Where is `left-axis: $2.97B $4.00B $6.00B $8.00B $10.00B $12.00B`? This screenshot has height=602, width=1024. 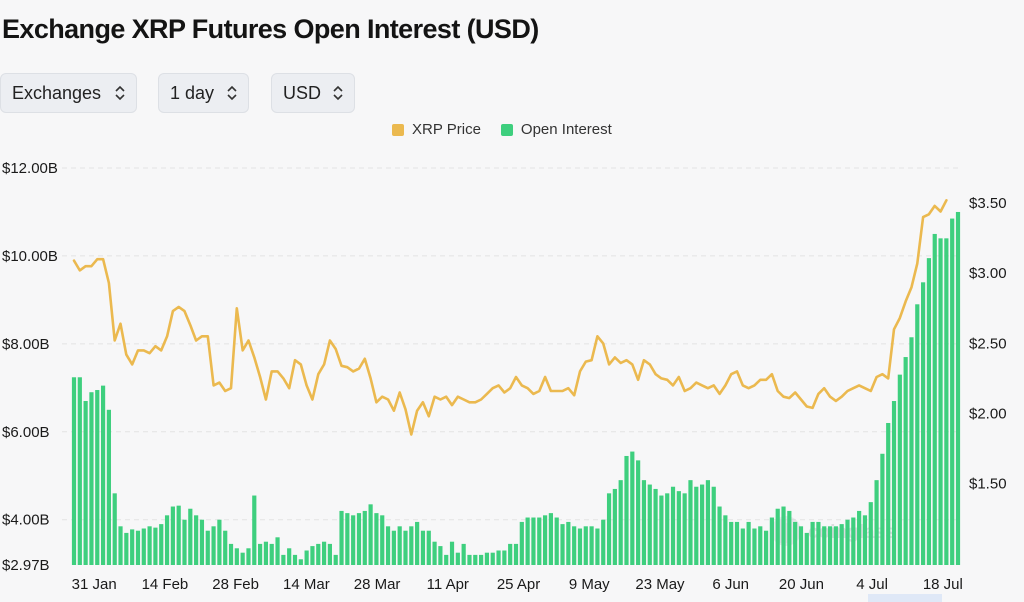
left-axis: $2.97B $4.00B $6.00B $8.00B $10.00B $12.00B is located at coordinates (30, 367).